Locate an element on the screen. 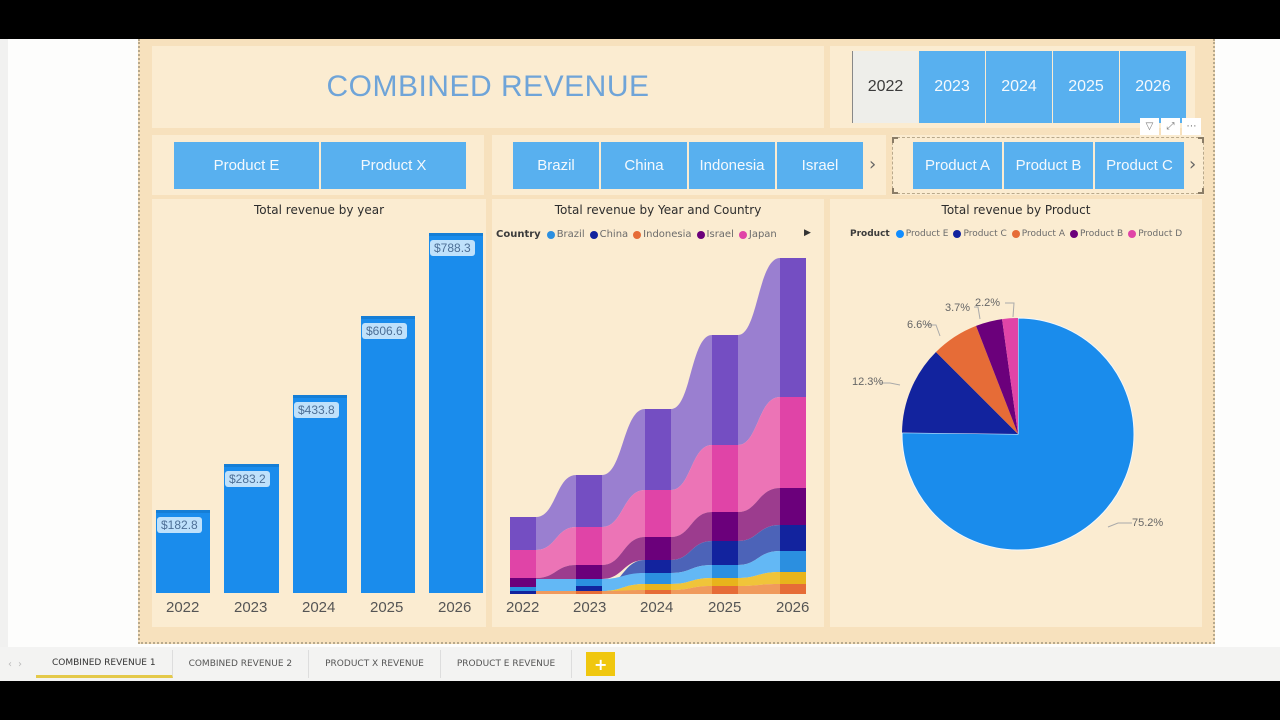 The width and height of the screenshot is (1280, 720). pie-slice-product-e is located at coordinates (1018, 434).